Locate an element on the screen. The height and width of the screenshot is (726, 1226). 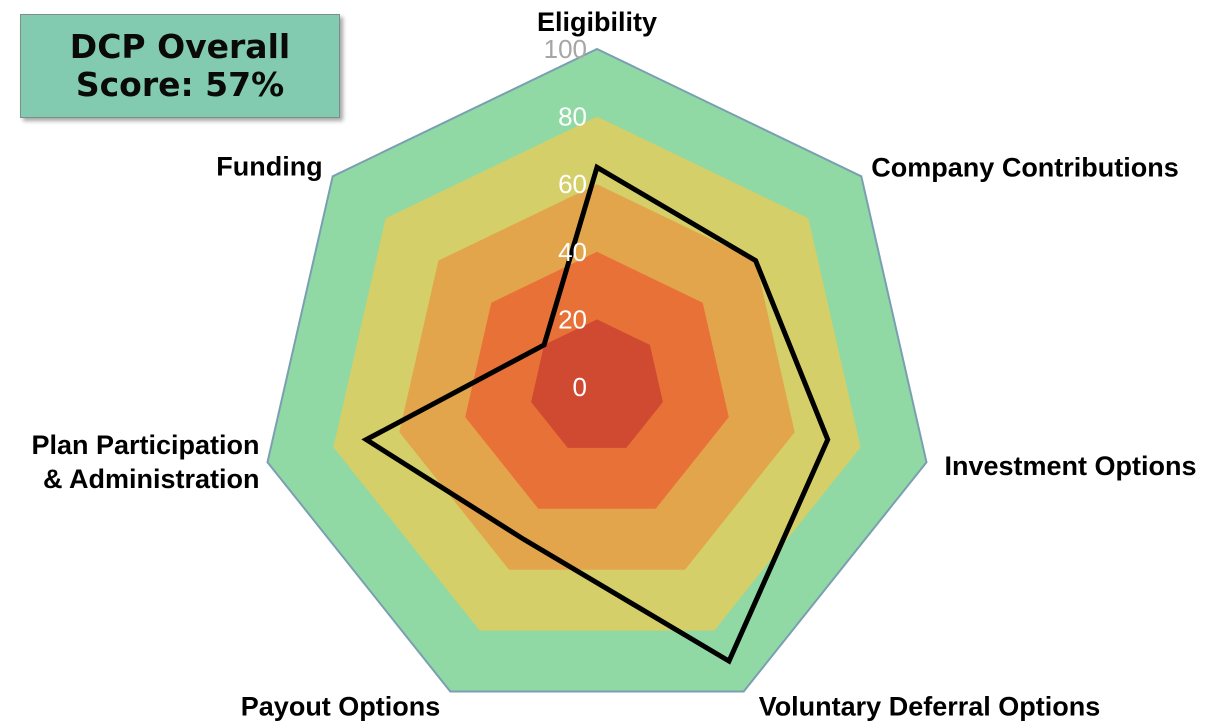
score-box-value: Score: 57% is located at coordinates (180, 84).